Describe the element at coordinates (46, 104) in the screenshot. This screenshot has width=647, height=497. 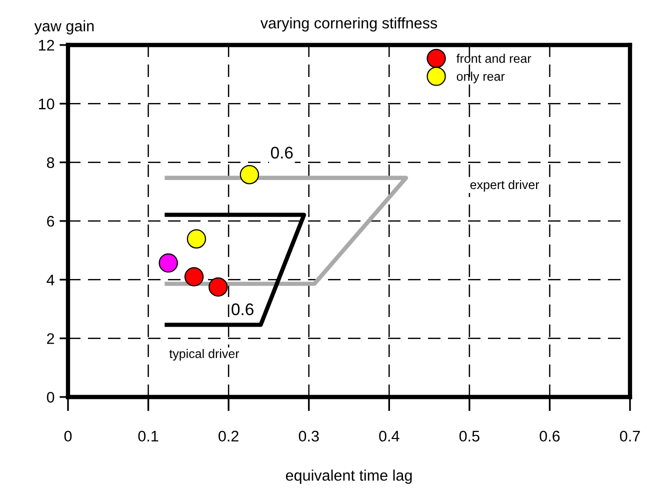
I see `y-tick-label: 10` at that location.